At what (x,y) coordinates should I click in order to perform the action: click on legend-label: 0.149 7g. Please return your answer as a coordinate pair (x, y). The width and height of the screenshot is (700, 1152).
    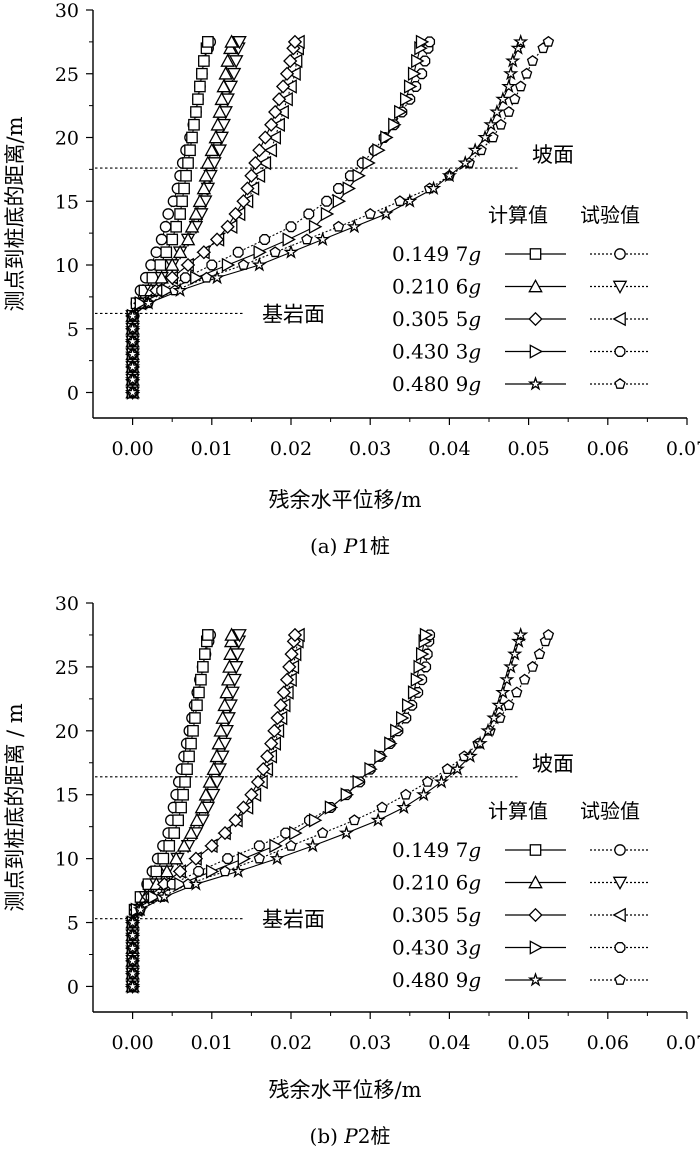
    Looking at the image, I should click on (436, 850).